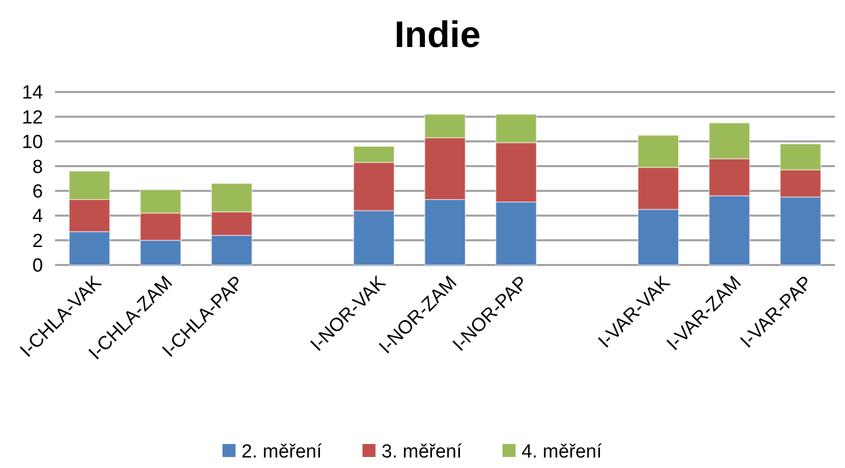 This screenshot has width=845, height=468. Describe the element at coordinates (422, 452) in the screenshot. I see `legend-label: 3. měření` at that location.